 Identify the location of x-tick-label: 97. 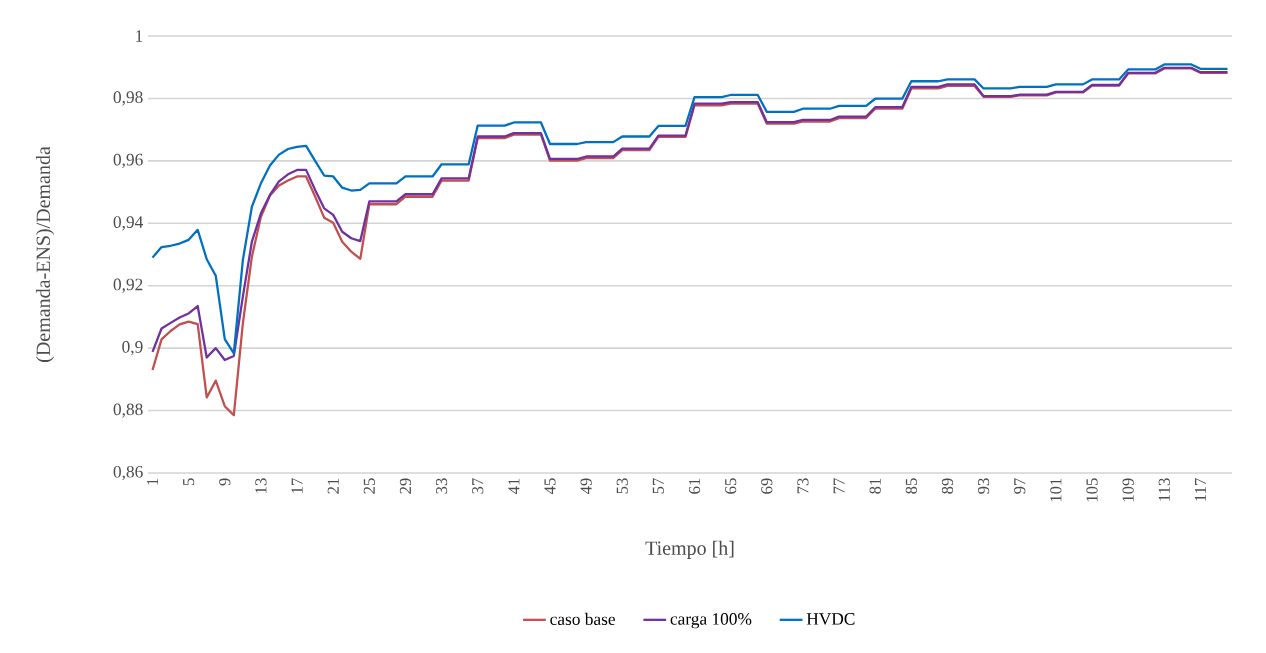
(1020, 486).